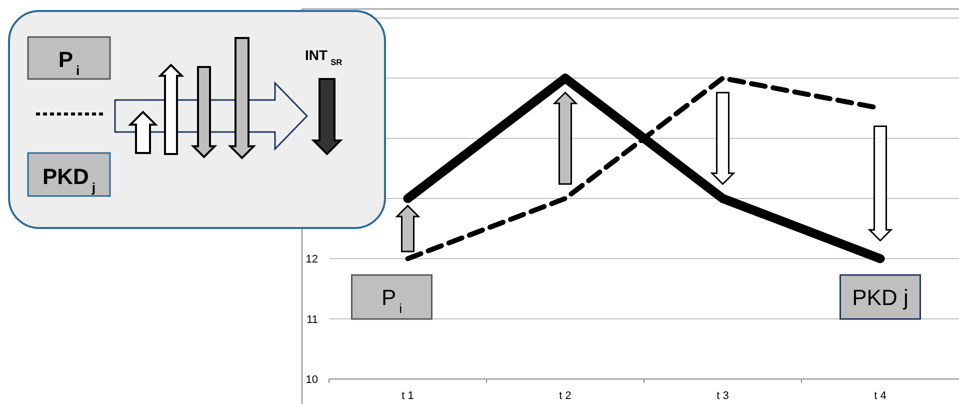 The width and height of the screenshot is (959, 404). What do you see at coordinates (565, 396) in the screenshot?
I see `x-tick-label: t 2` at bounding box center [565, 396].